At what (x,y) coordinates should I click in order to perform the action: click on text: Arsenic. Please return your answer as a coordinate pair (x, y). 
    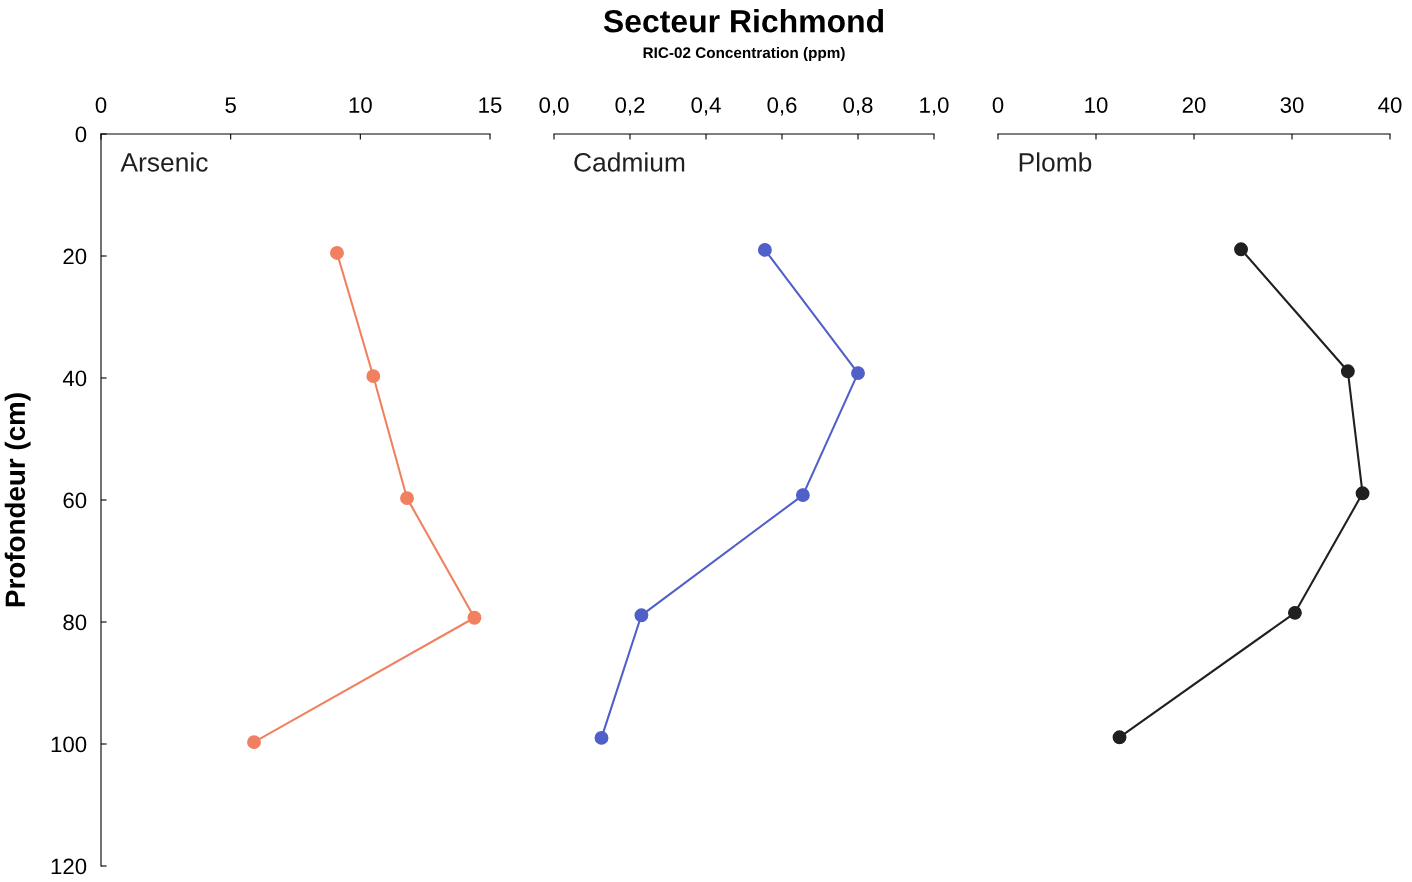
    Looking at the image, I should click on (164, 162).